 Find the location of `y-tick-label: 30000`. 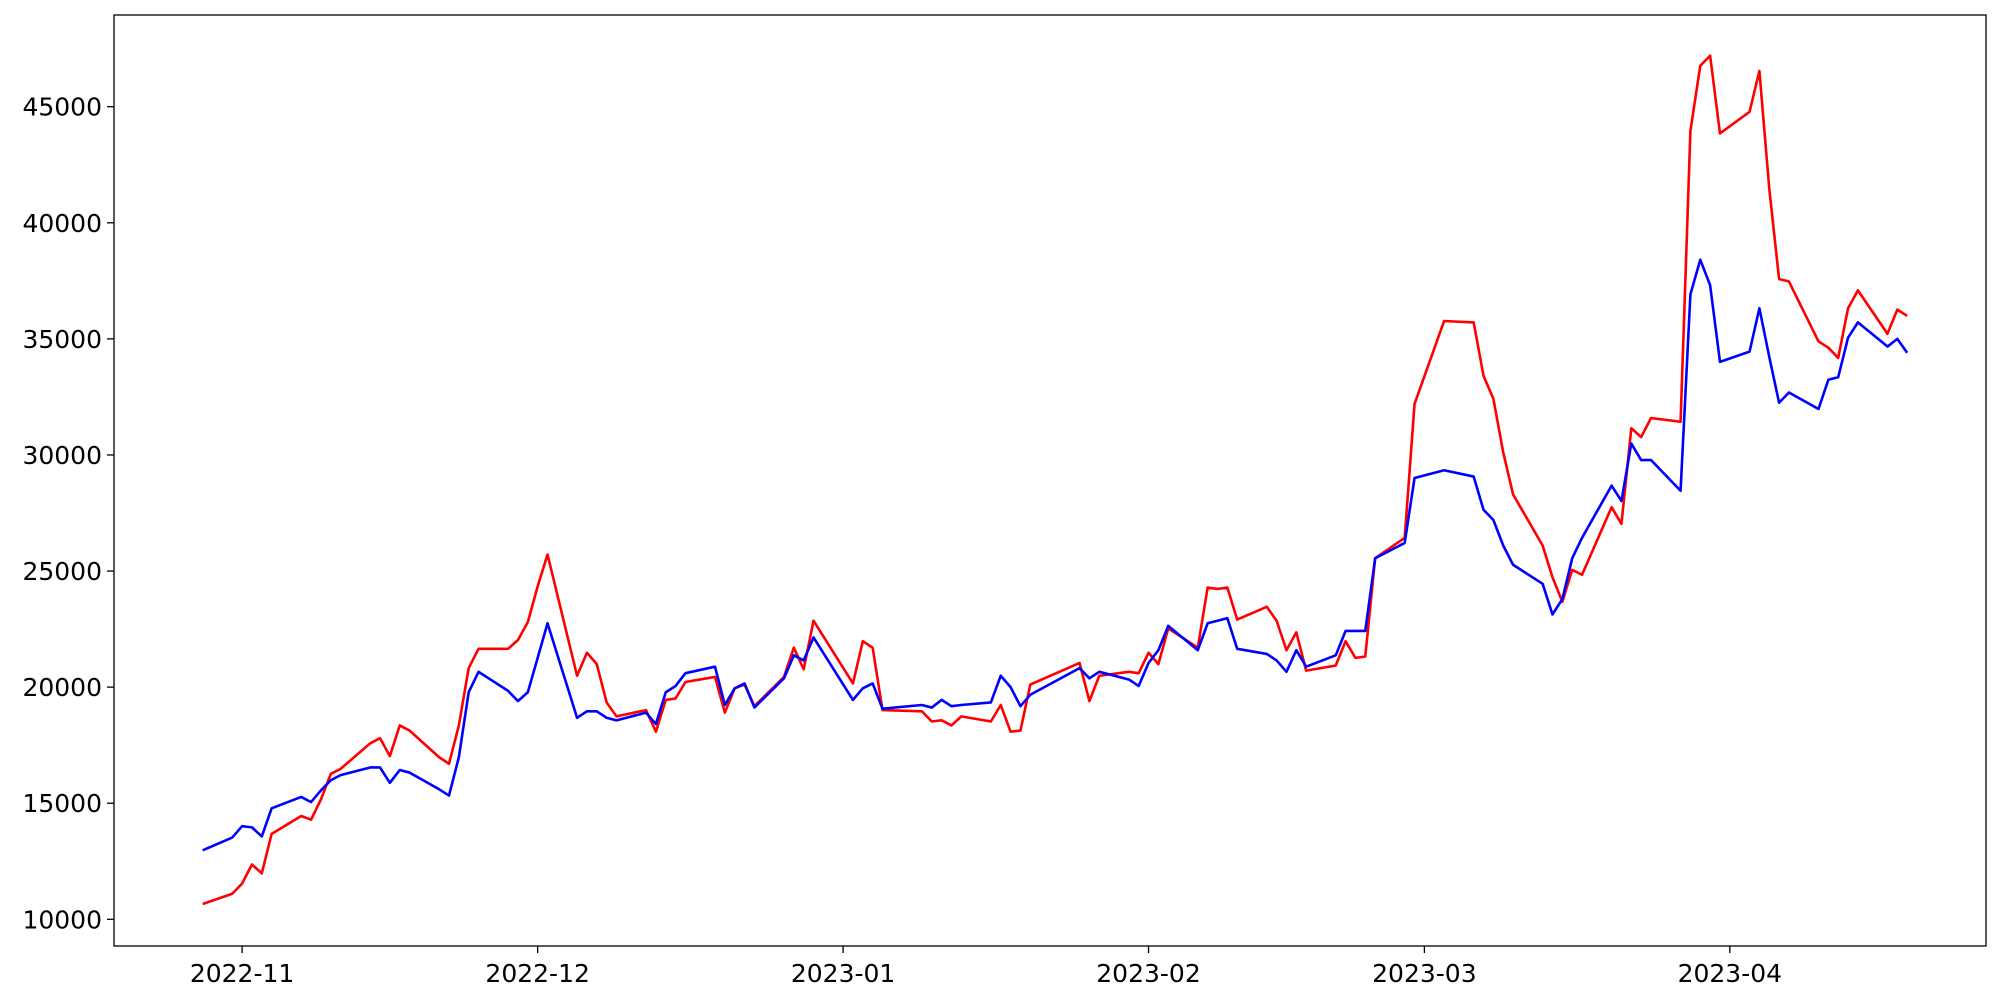

y-tick-label: 30000 is located at coordinates (62, 455).